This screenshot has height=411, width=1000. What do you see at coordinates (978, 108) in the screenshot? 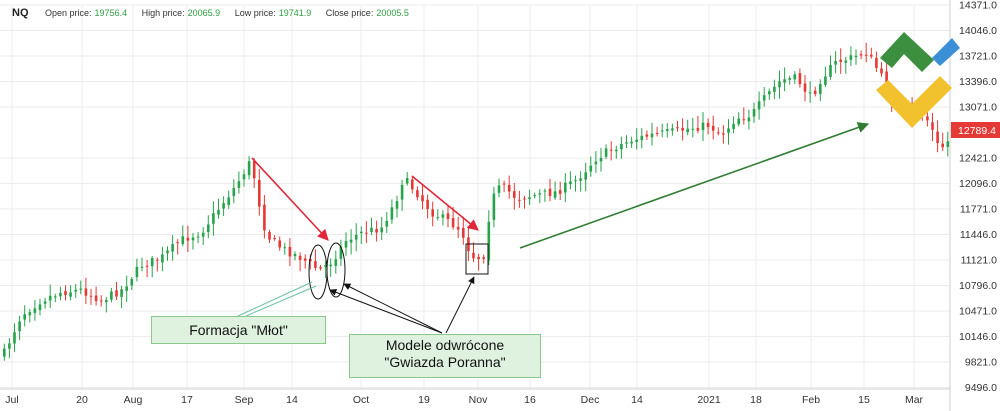
I see `y-tick-label: 13071.0` at bounding box center [978, 108].